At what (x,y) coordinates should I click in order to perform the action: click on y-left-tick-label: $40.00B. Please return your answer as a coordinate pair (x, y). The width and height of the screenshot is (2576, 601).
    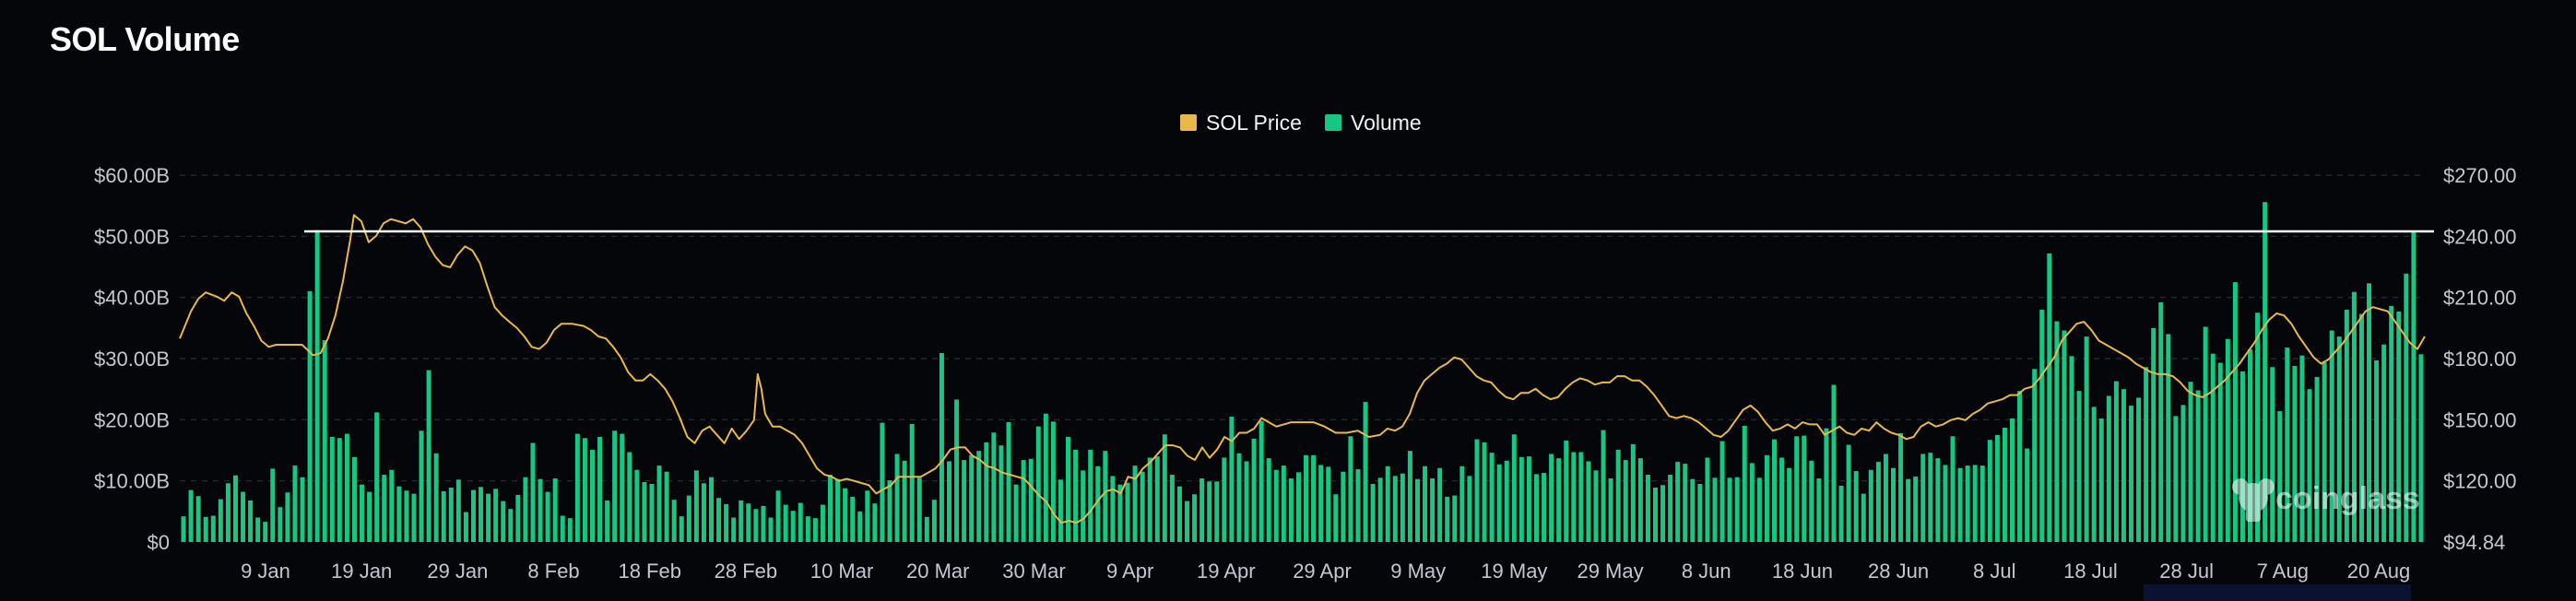
    Looking at the image, I should click on (132, 298).